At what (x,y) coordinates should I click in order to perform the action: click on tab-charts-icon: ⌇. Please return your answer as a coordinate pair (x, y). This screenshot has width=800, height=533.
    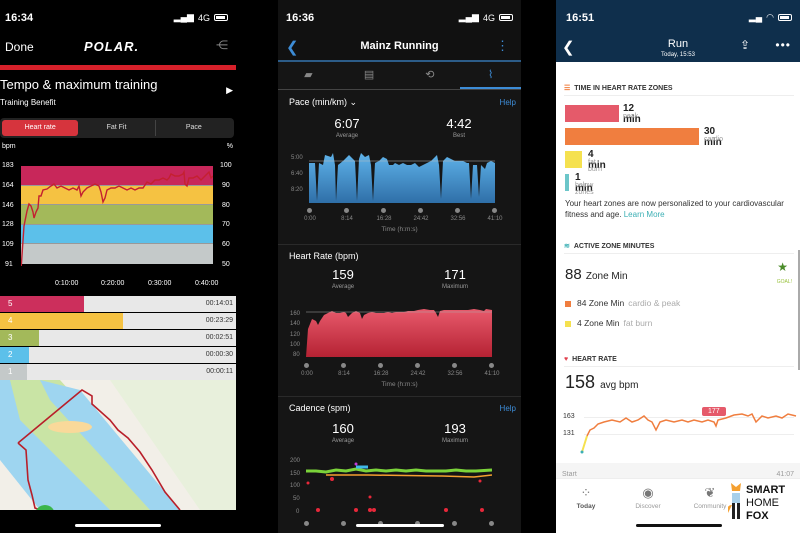
    Looking at the image, I should click on (490, 75).